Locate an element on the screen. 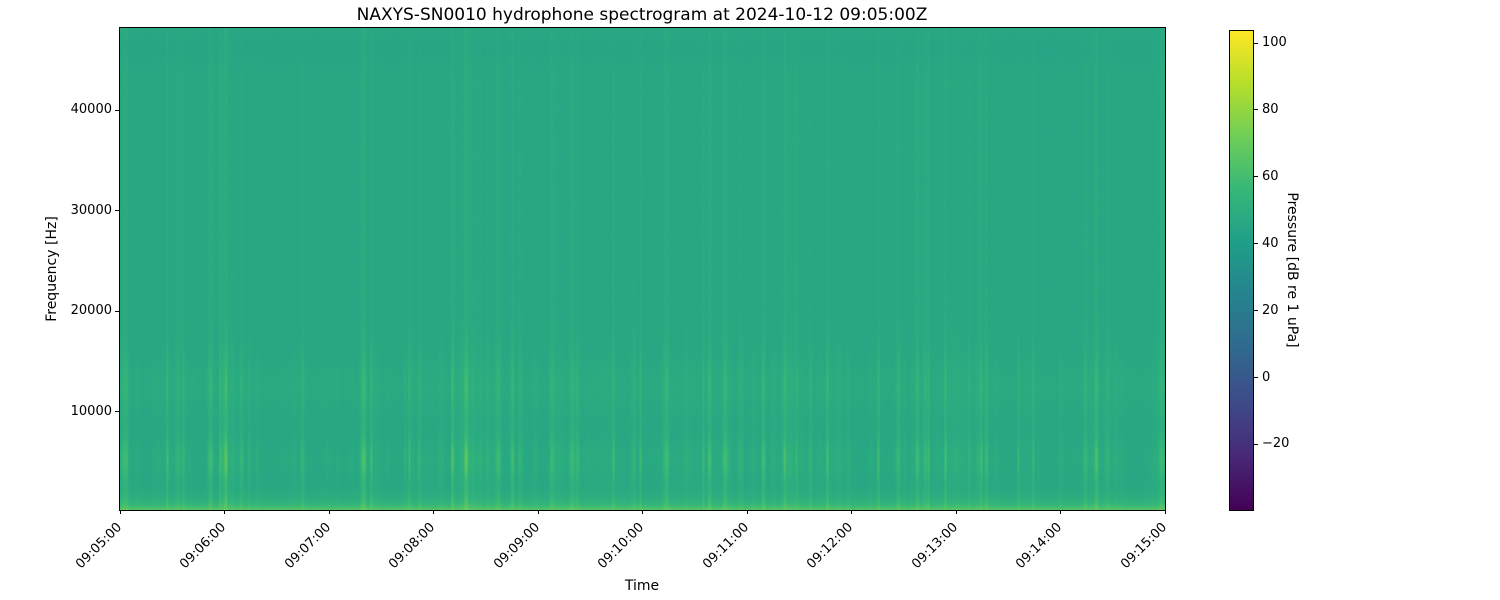 The height and width of the screenshot is (600, 1500). colorbar-tick-label: 100 is located at coordinates (1274, 43).